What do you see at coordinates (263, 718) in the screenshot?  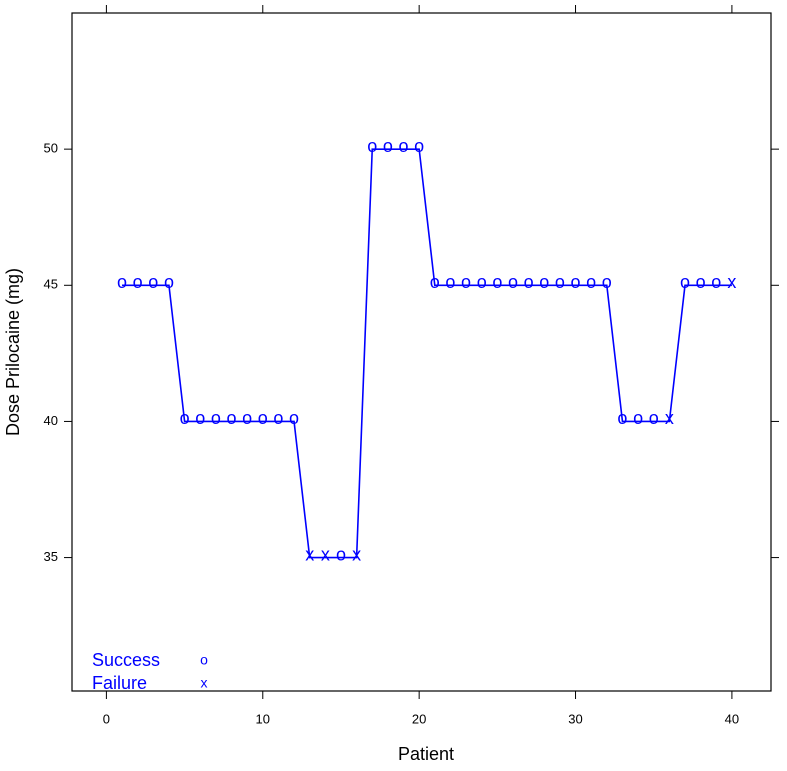 I see `x-tick-label: 10` at bounding box center [263, 718].